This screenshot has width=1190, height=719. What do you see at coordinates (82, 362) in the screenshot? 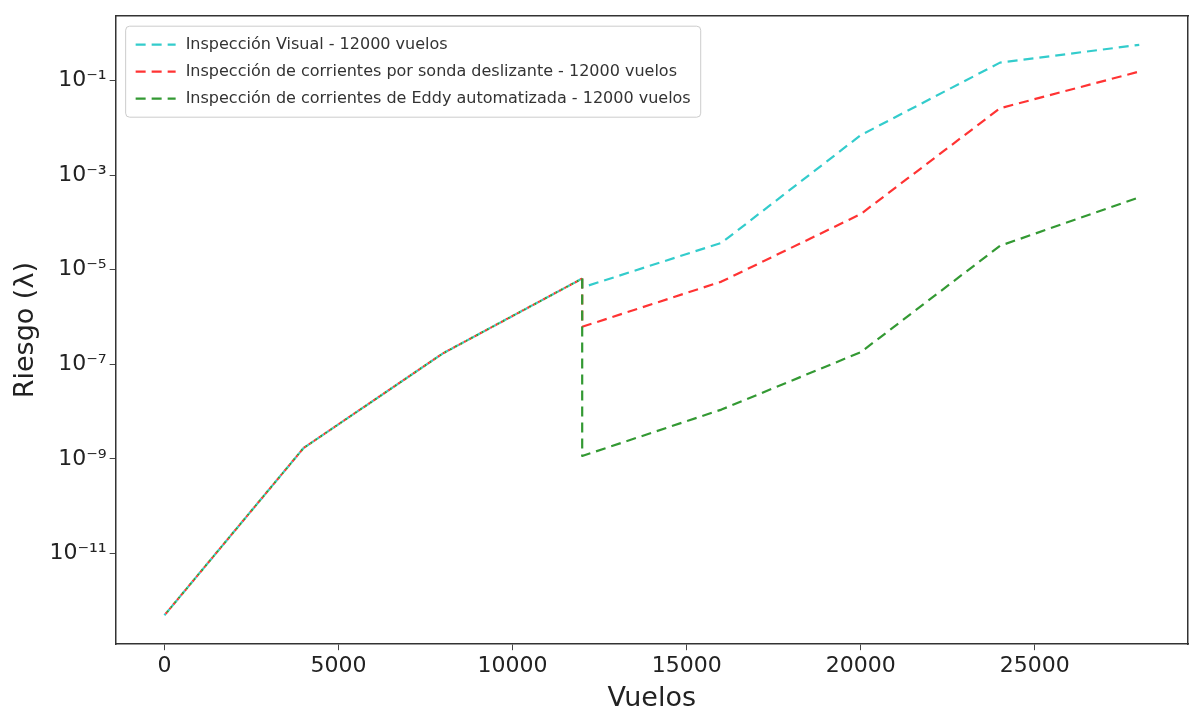
I see `y-tick-label: 10⁻⁷` at bounding box center [82, 362].